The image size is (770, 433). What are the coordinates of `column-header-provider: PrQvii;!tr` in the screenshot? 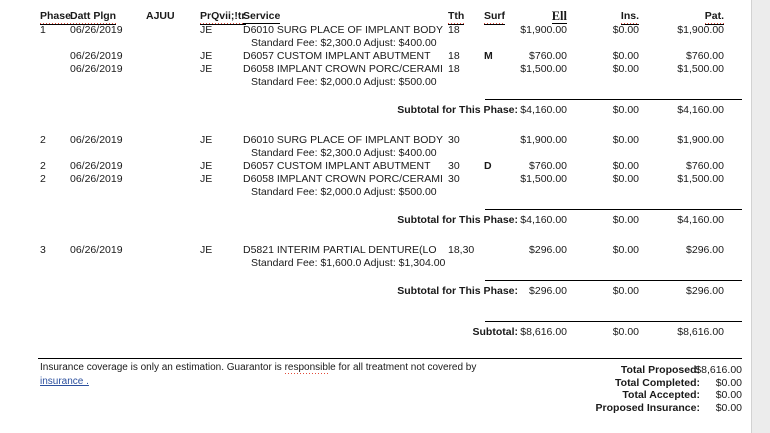 It's located at (223, 17).